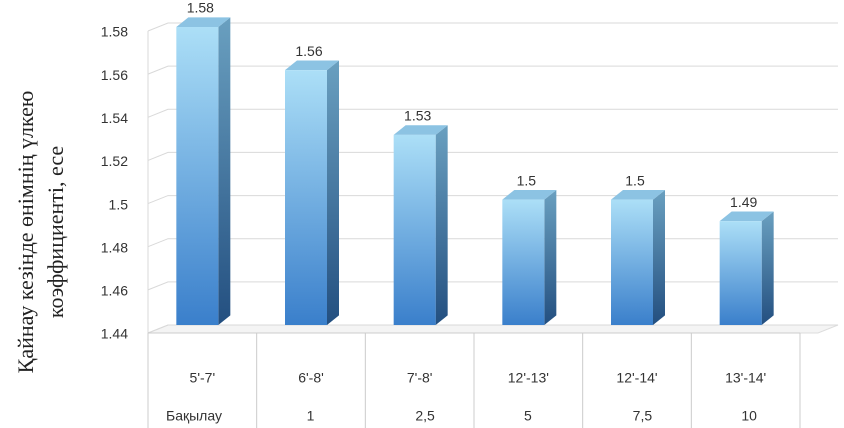 Image resolution: width=844 pixels, height=428 pixels. What do you see at coordinates (114, 32) in the screenshot?
I see `y-tick-label: 1.58` at bounding box center [114, 32].